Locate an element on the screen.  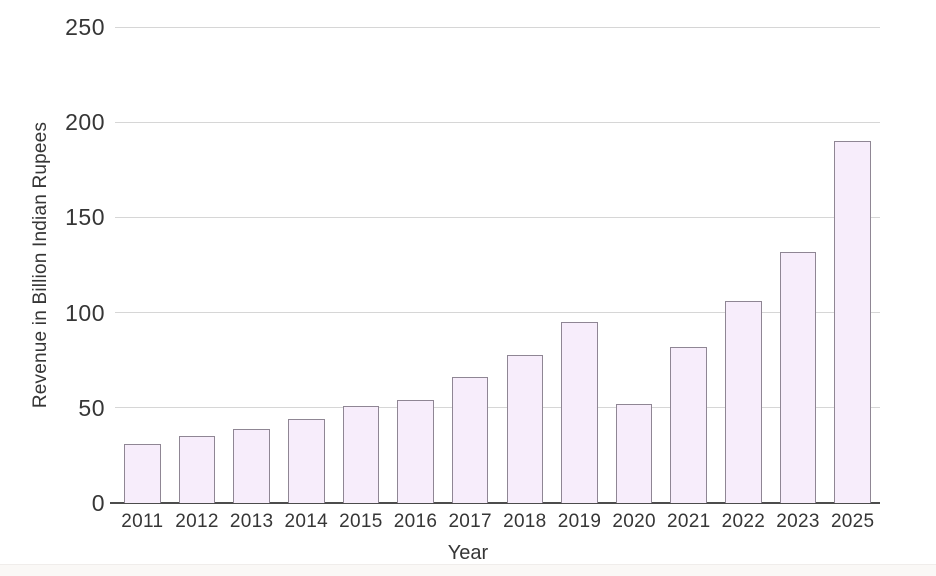
x-tick-label-2012: 2012 is located at coordinates (197, 521).